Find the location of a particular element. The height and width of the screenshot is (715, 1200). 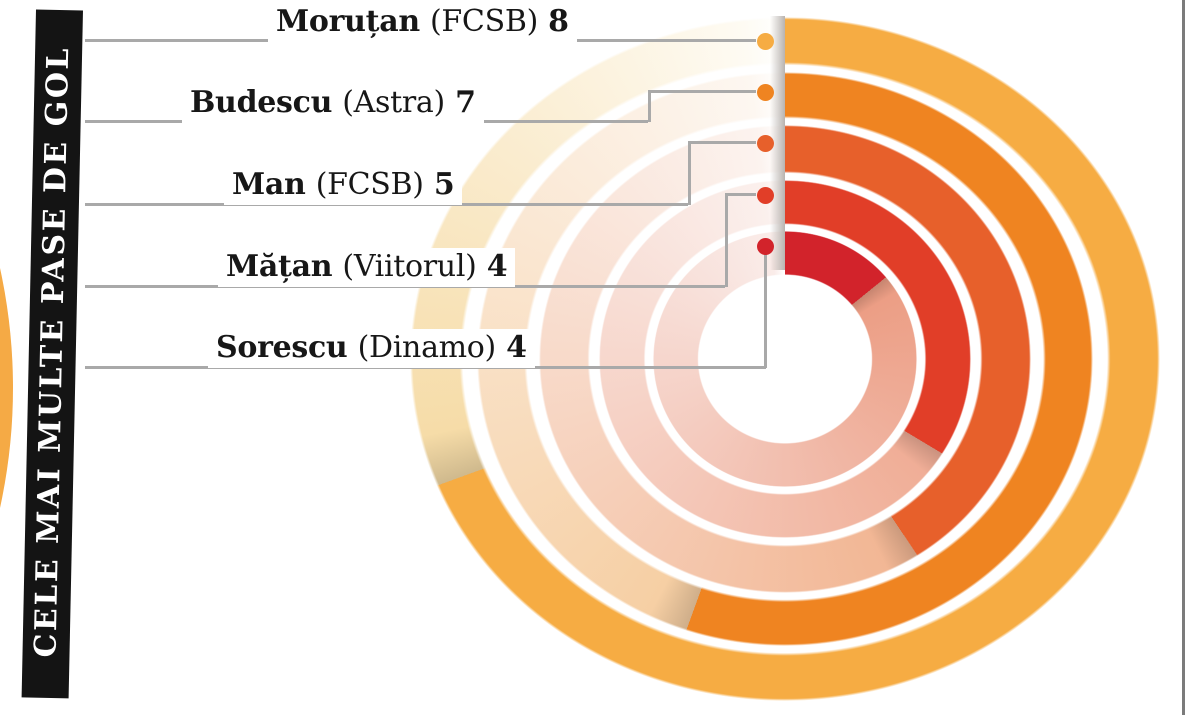

label-sorescu: Sorescu (Dinamo) 4 is located at coordinates (371, 348).